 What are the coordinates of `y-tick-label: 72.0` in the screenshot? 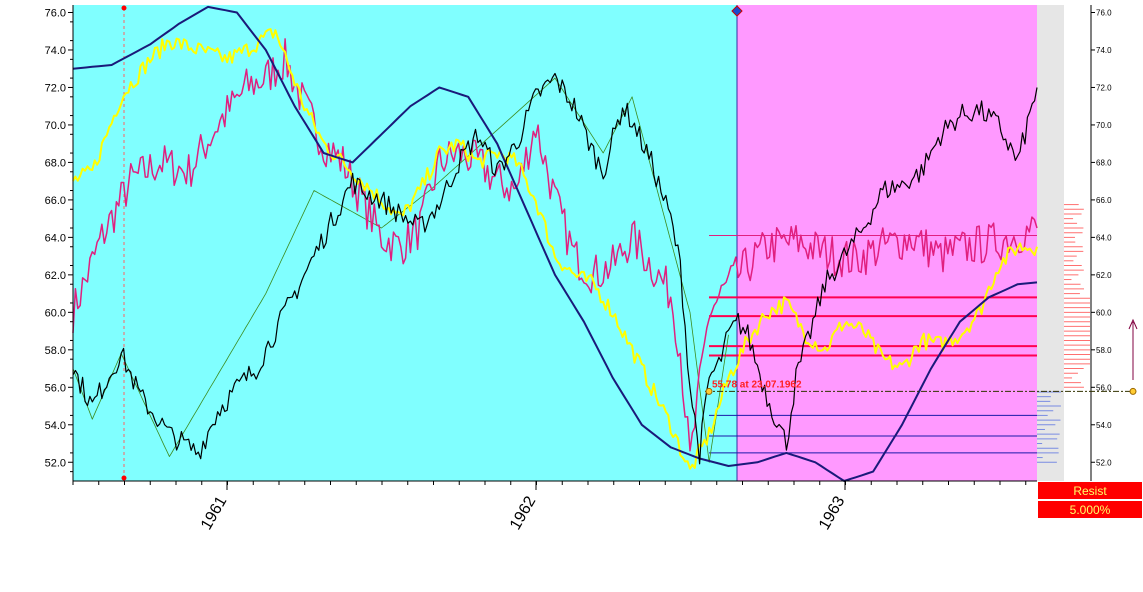 It's located at (55, 88).